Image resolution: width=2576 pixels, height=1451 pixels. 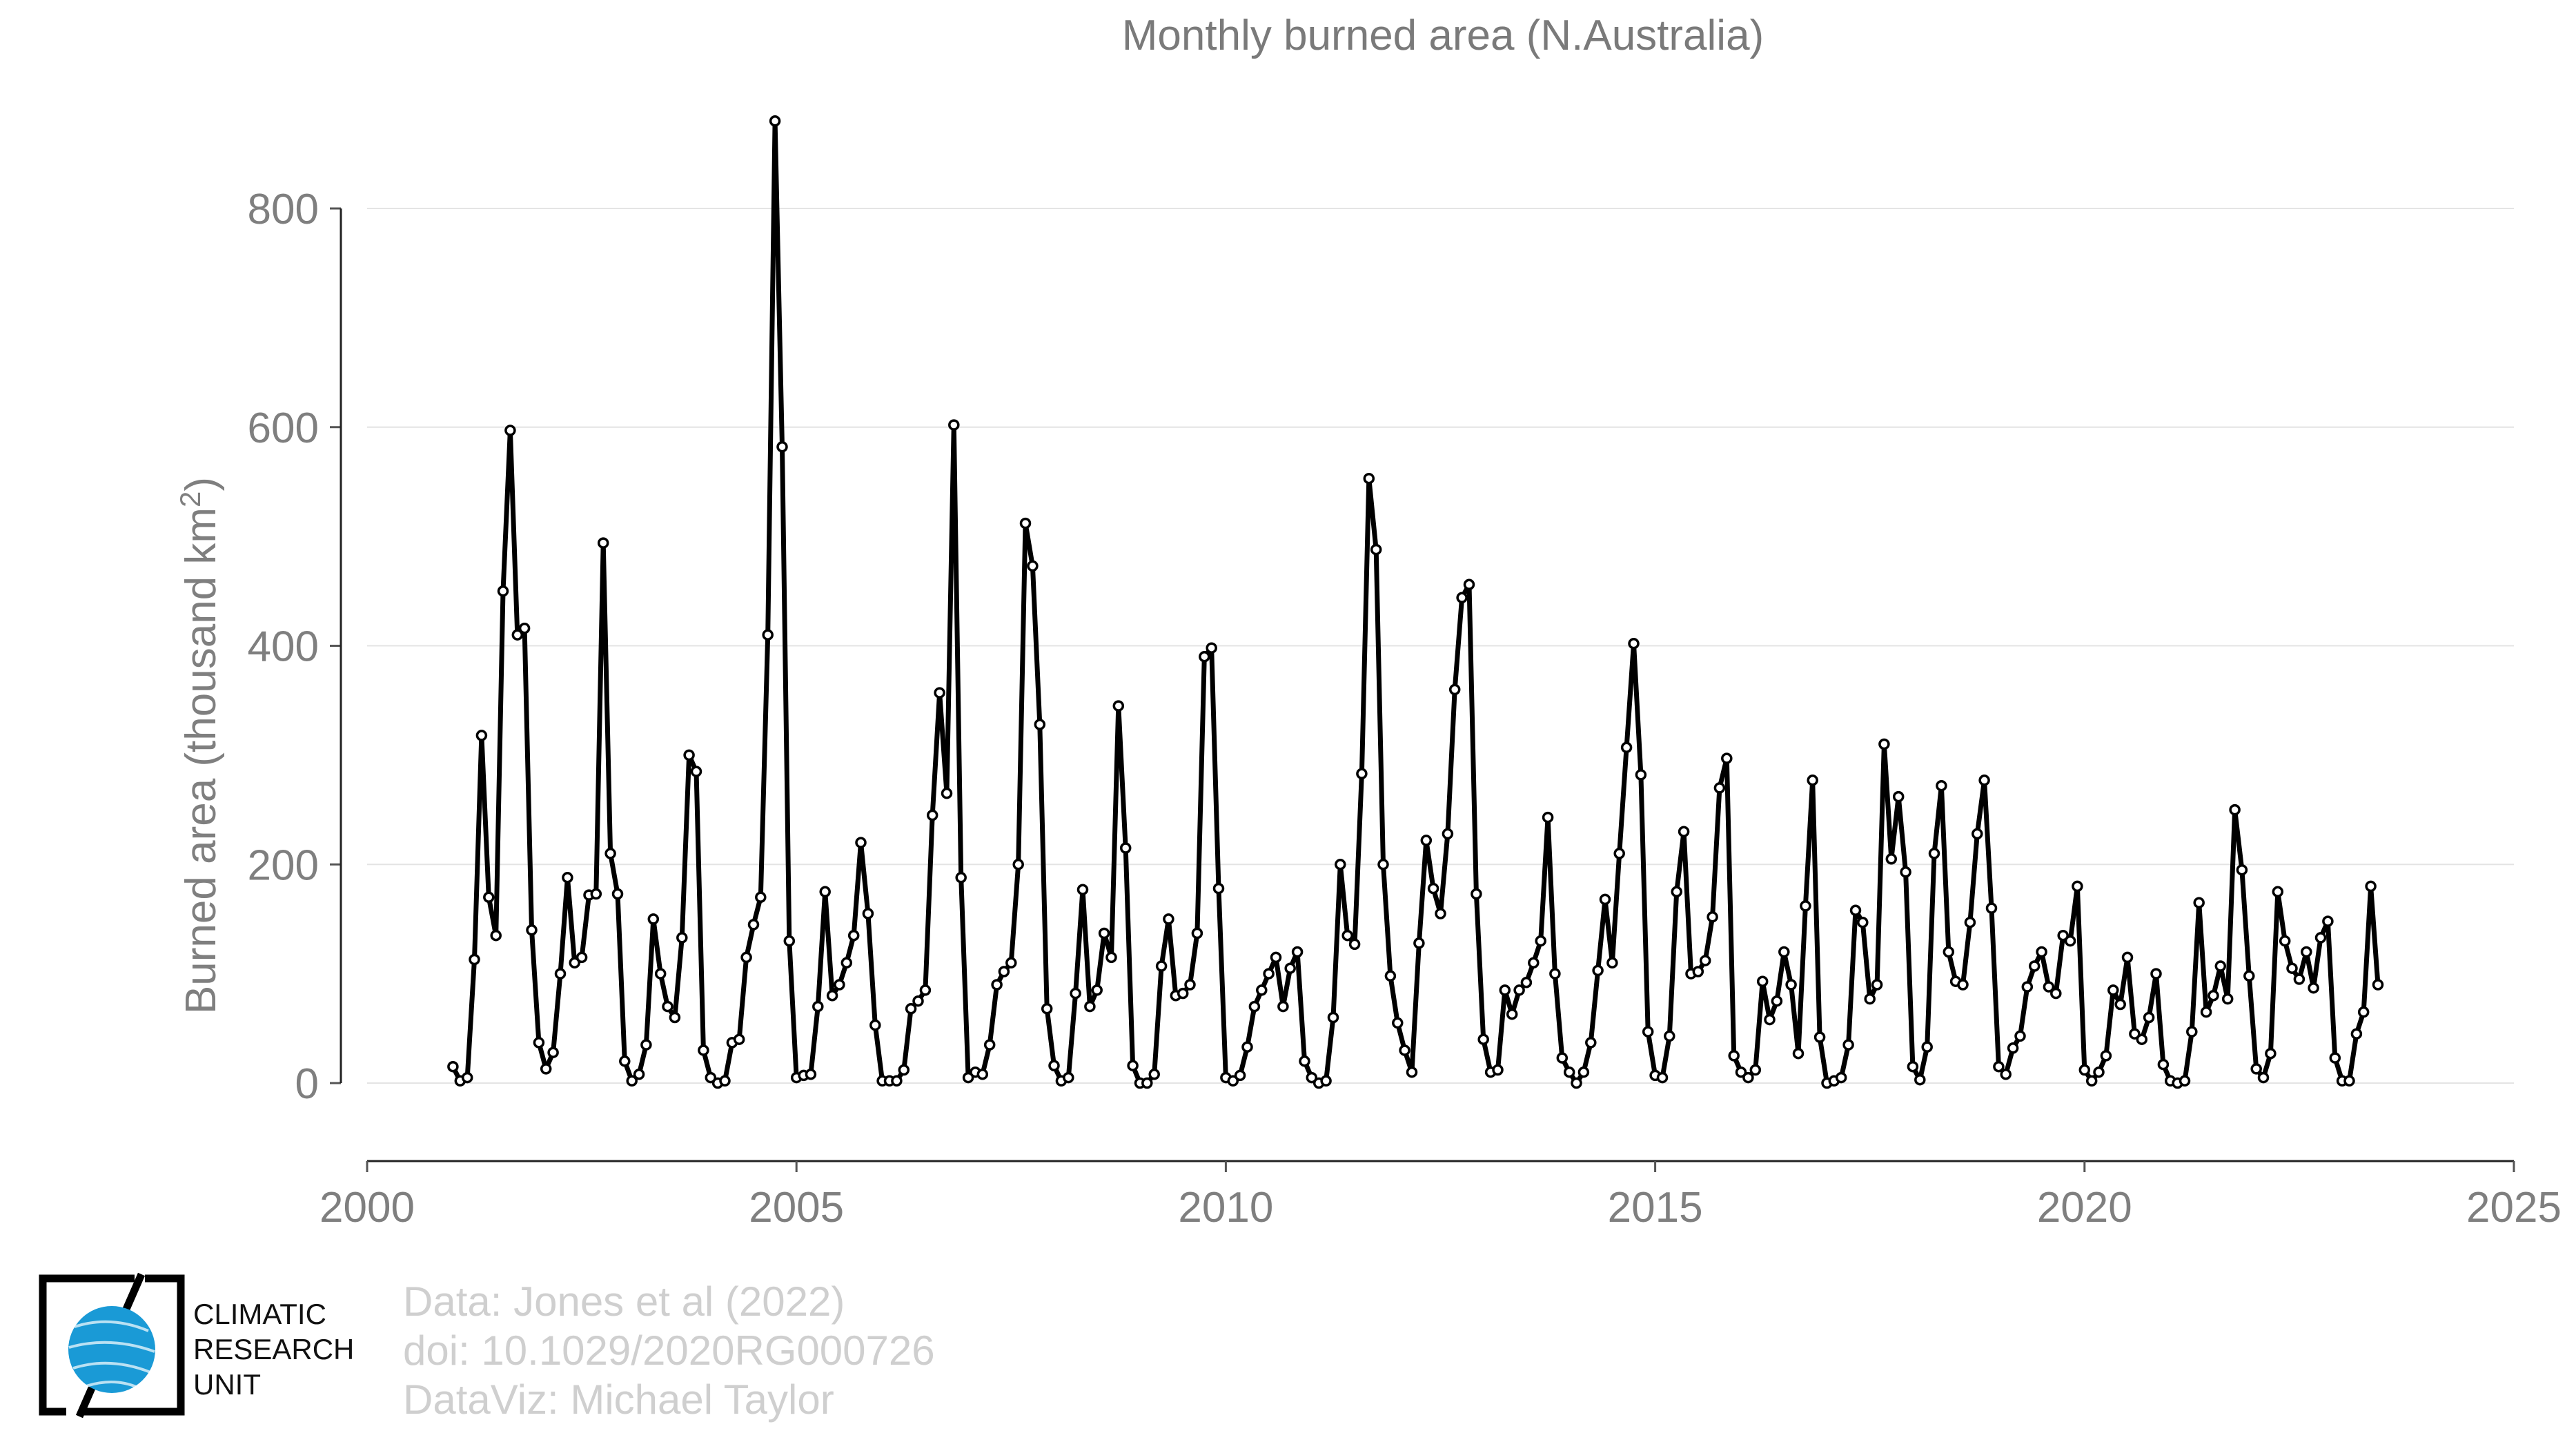 I want to click on logo-frame-left, so click(x=87, y=1345).